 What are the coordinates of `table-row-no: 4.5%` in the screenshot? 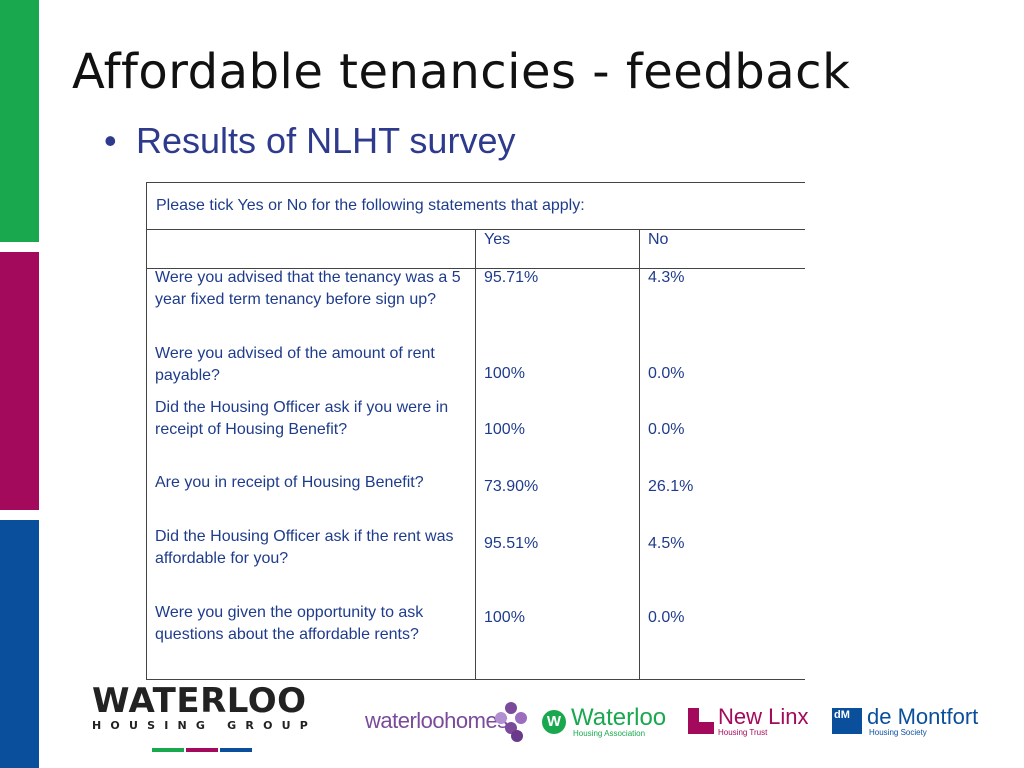 It's located at (666, 543).